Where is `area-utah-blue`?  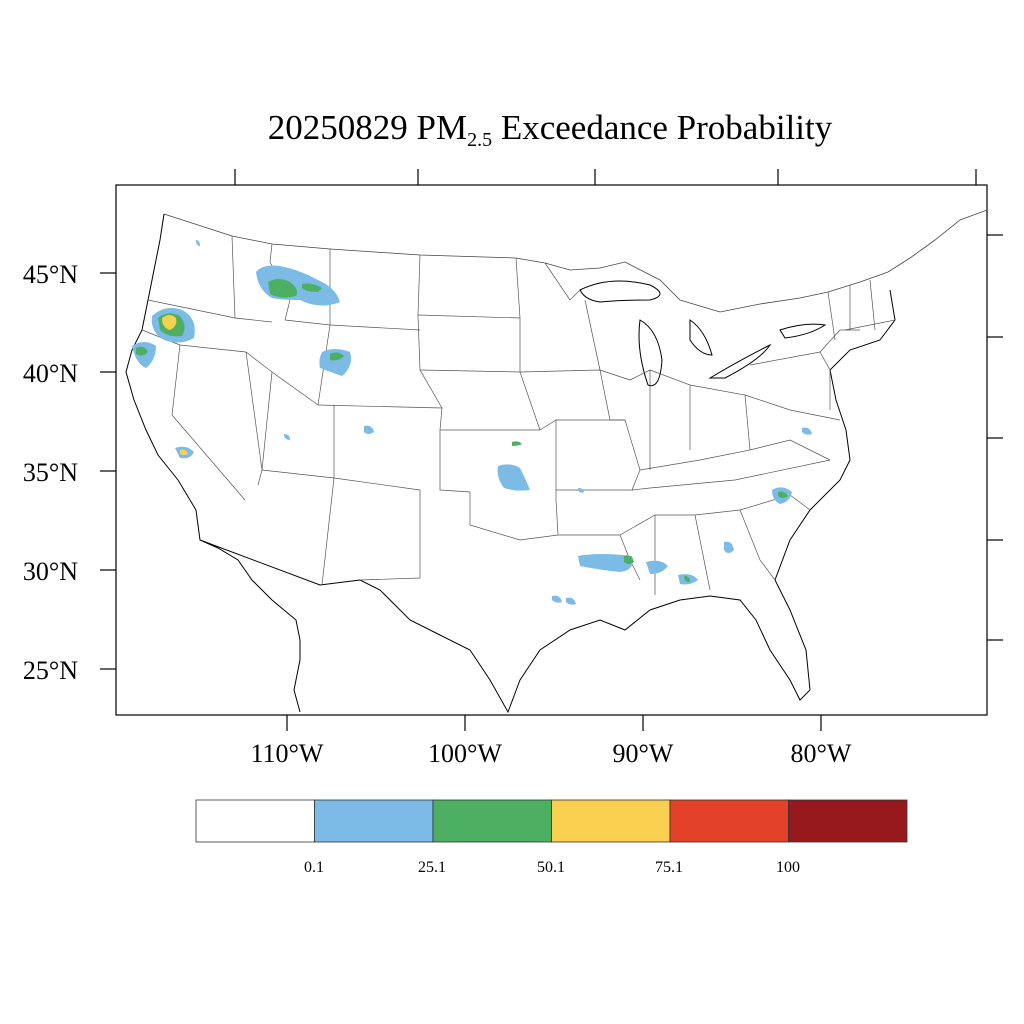
area-utah-blue is located at coordinates (287, 437).